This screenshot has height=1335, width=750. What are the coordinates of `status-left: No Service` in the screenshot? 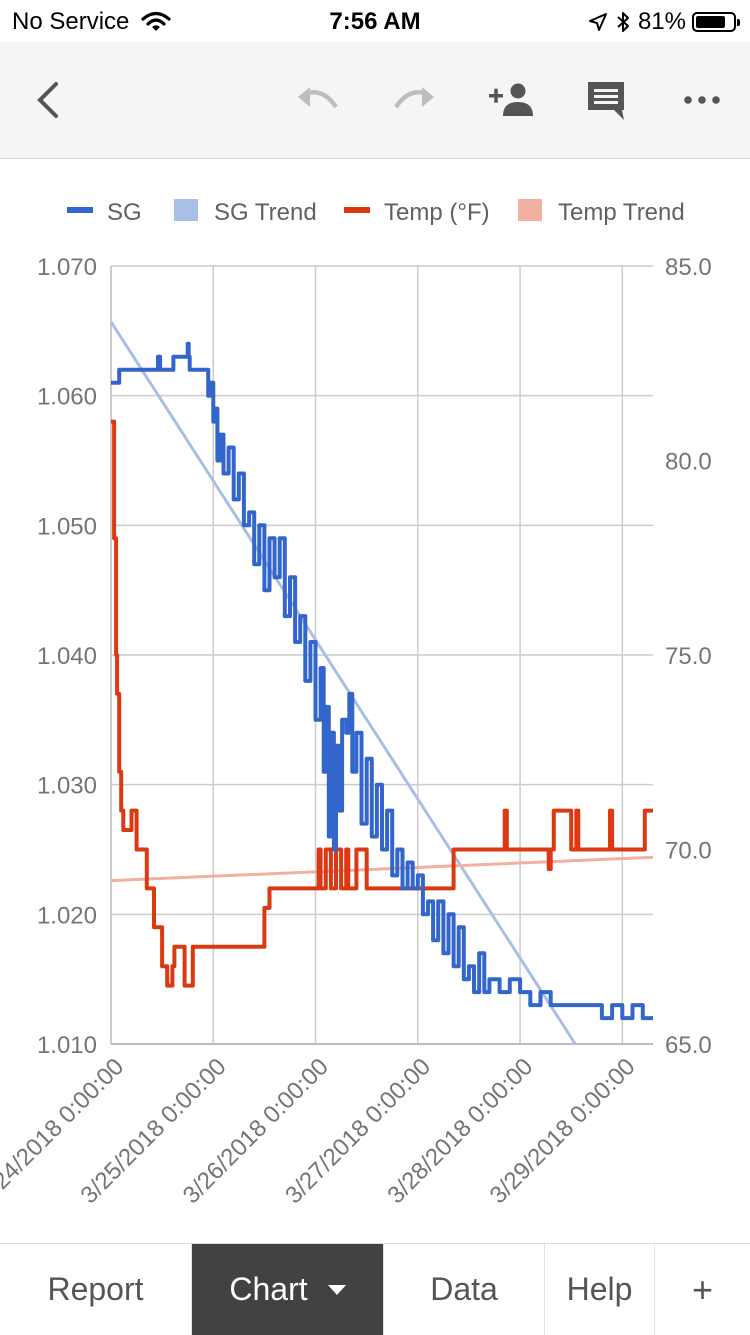 It's located at (91, 22).